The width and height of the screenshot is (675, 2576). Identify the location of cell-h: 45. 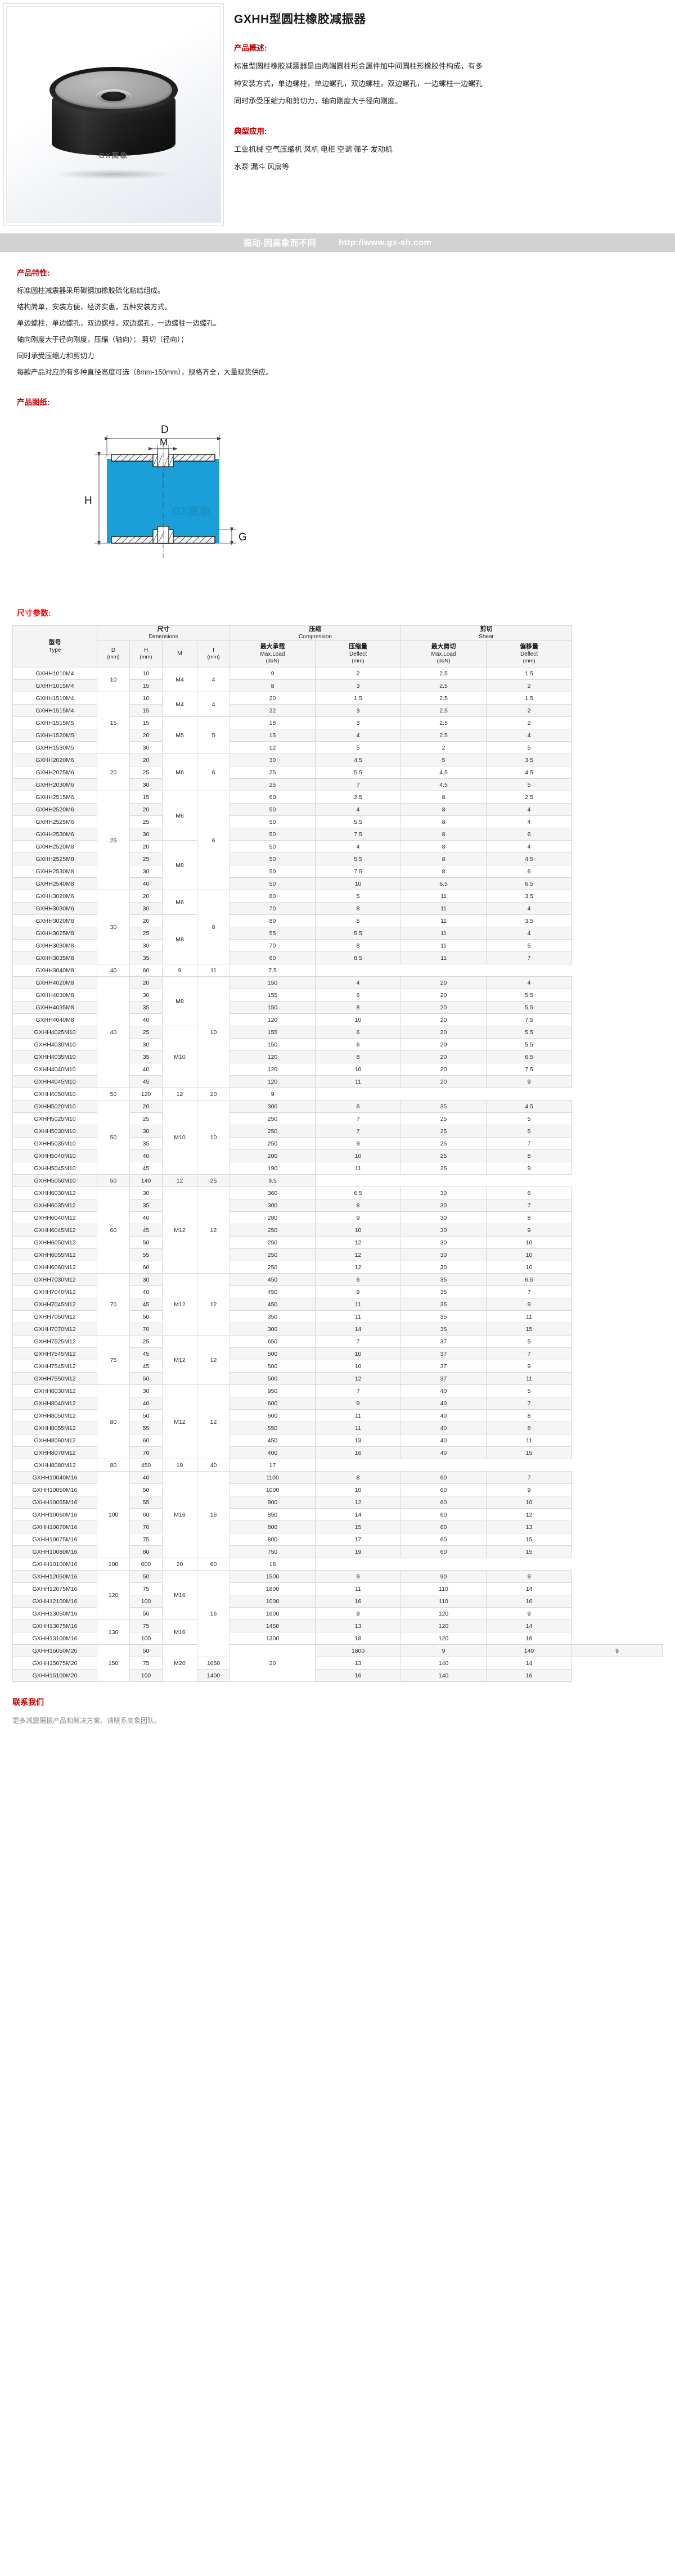
(146, 1168).